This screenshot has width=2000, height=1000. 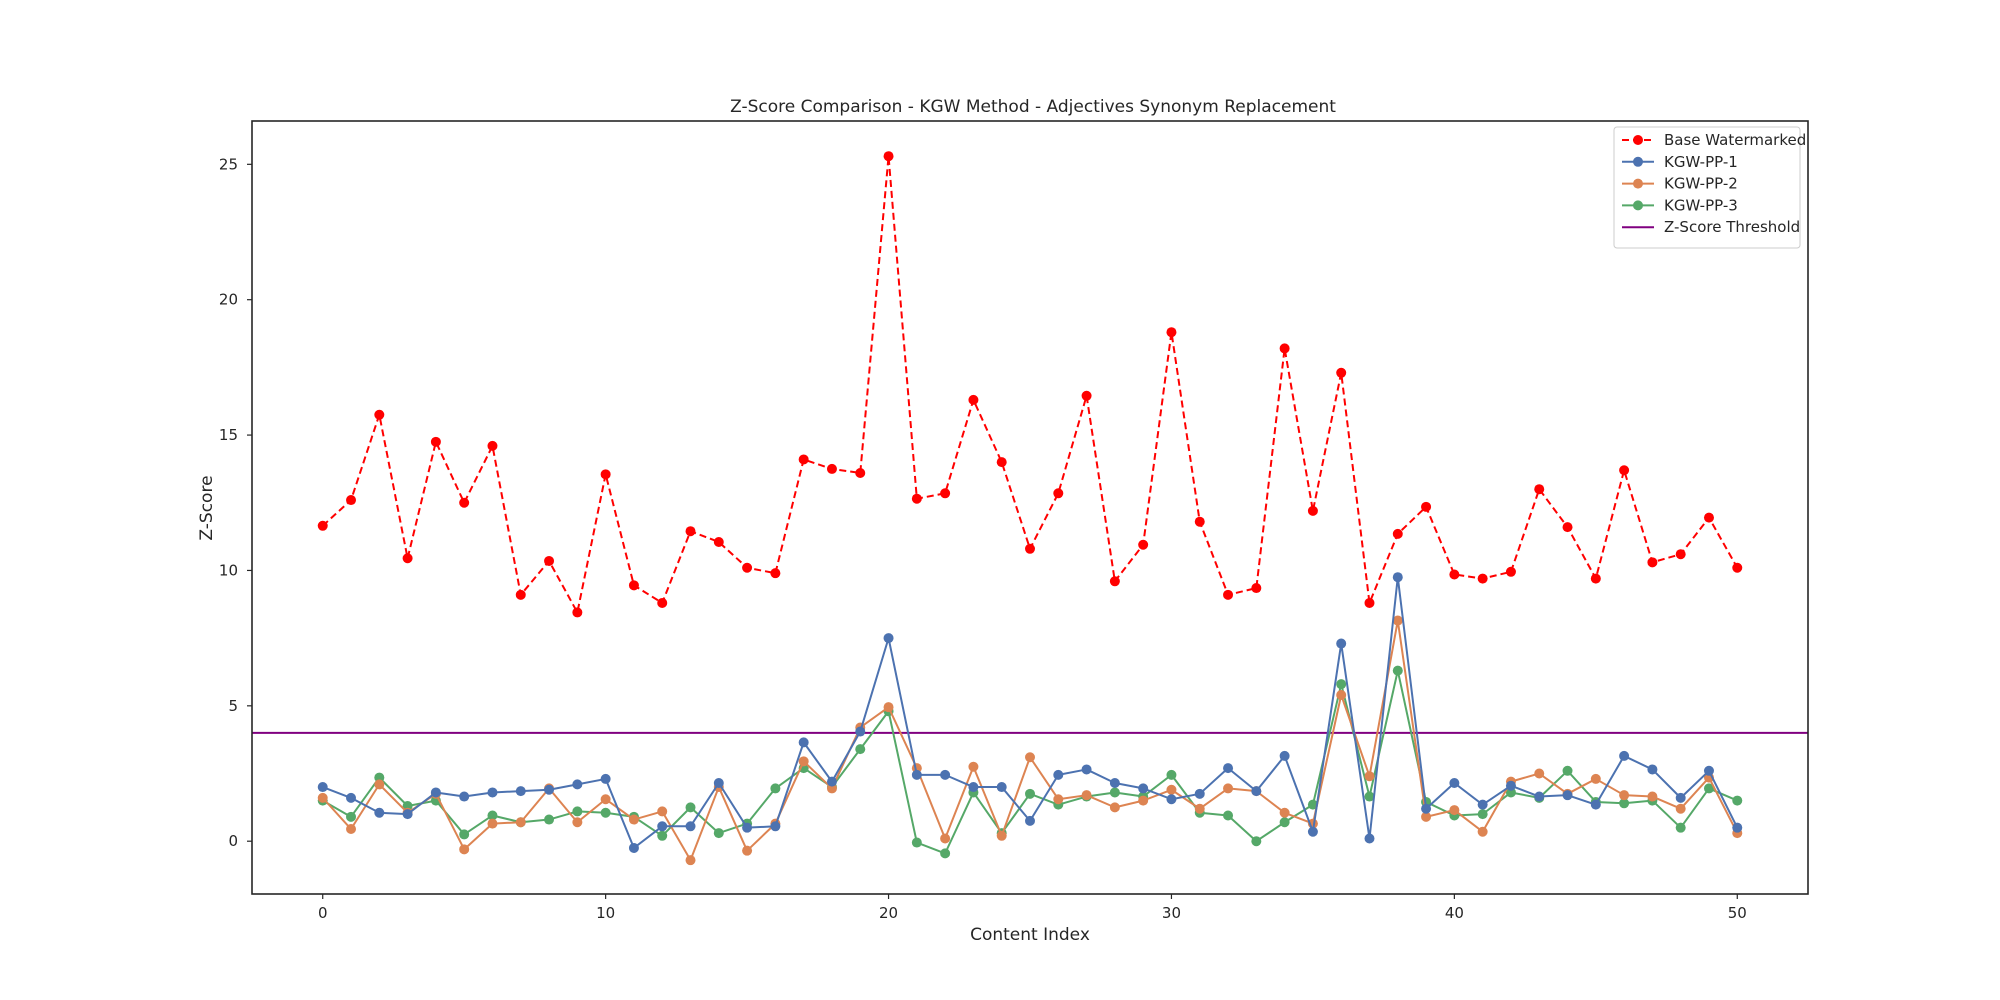 What do you see at coordinates (1454, 913) in the screenshot?
I see `x-tick-label: 40` at bounding box center [1454, 913].